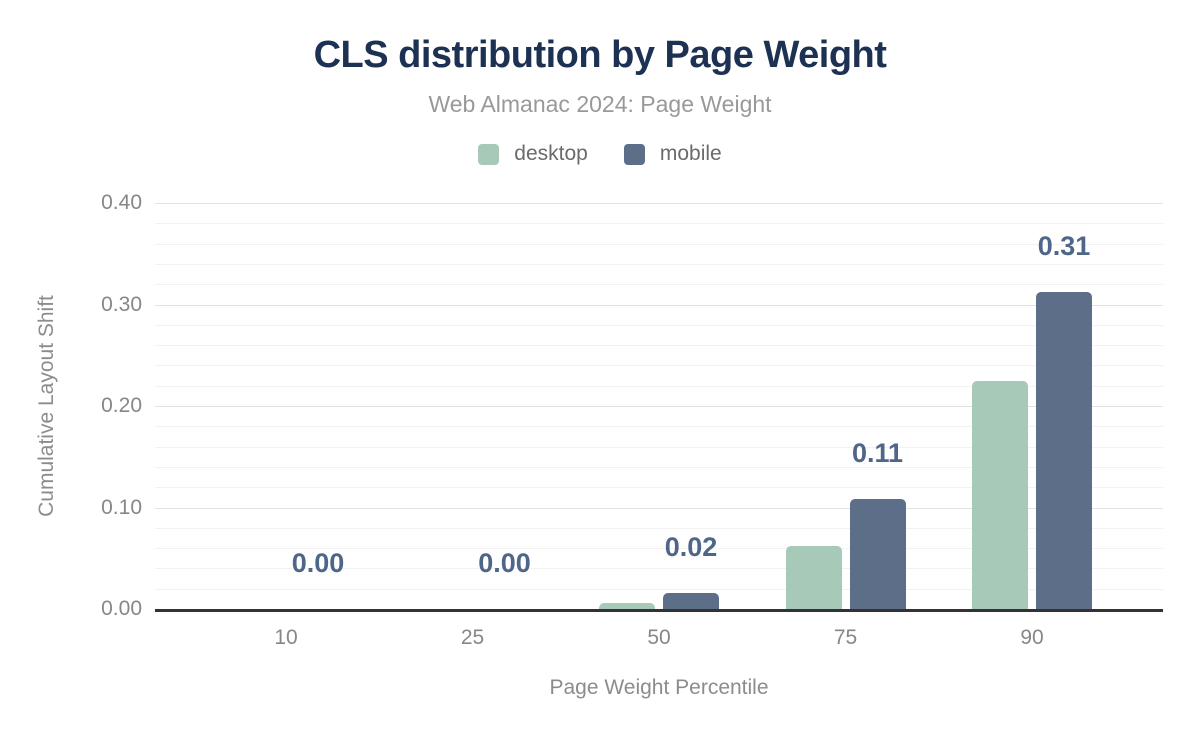  What do you see at coordinates (600, 55) in the screenshot?
I see `chart-title: CLS distribution by Page Weight` at bounding box center [600, 55].